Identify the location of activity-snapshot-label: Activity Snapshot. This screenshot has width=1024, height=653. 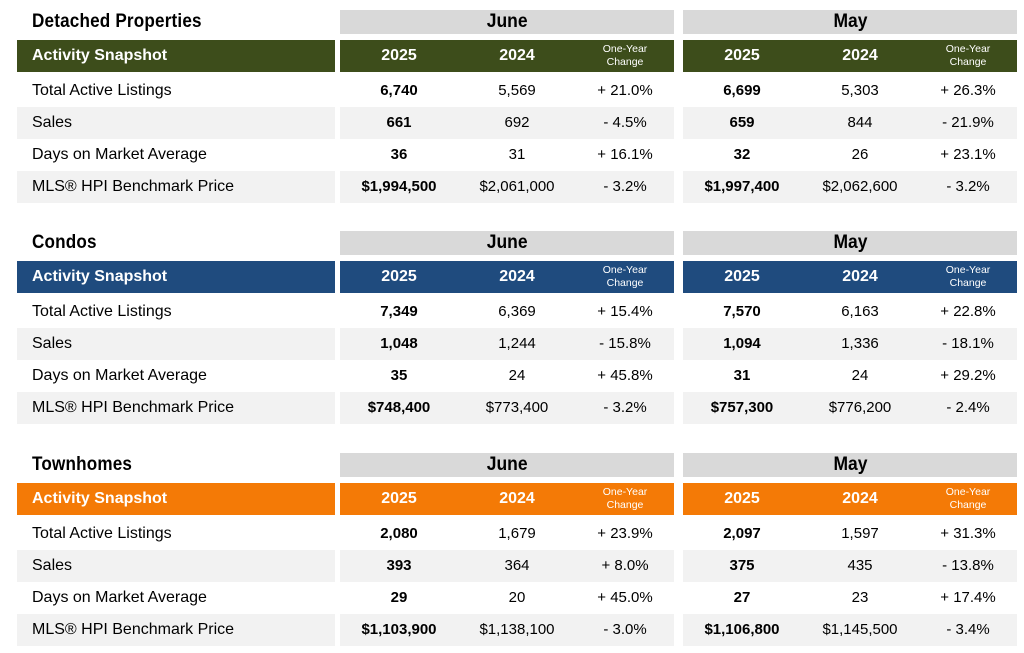
(176, 277).